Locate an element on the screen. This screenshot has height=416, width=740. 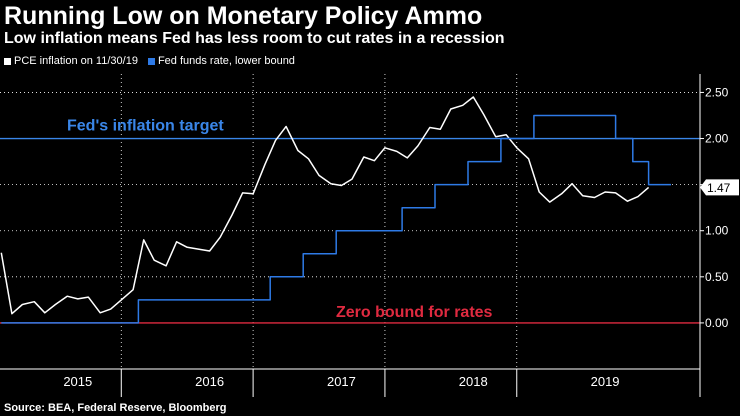
x-tick-label: 2015 is located at coordinates (77, 381).